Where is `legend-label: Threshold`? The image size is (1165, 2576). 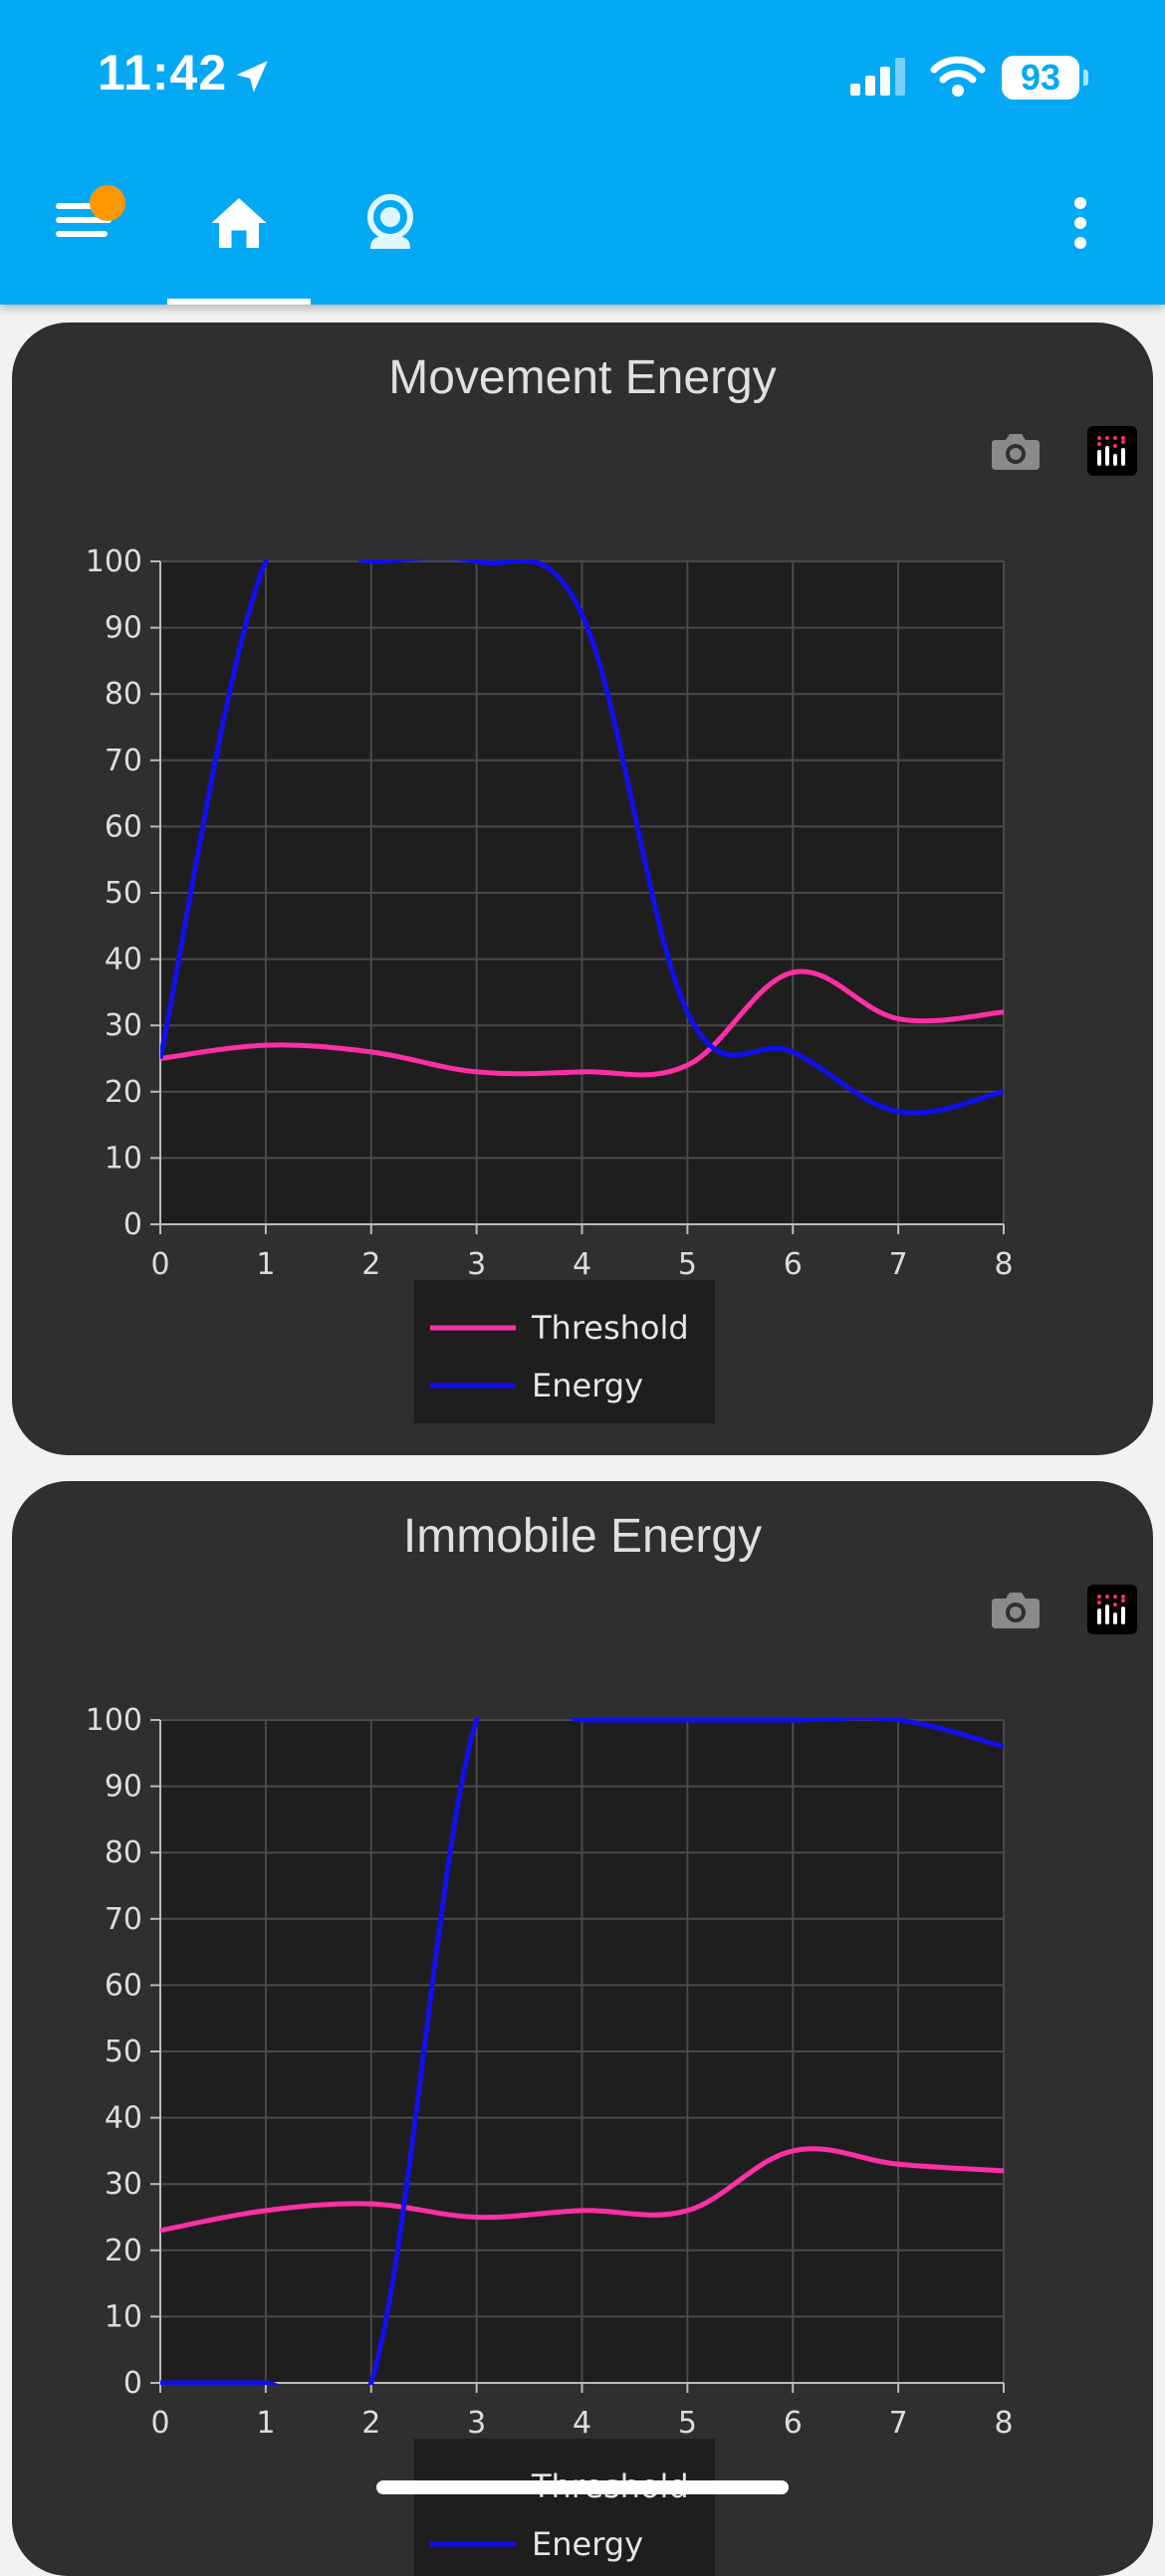
legend-label: Threshold is located at coordinates (610, 1328).